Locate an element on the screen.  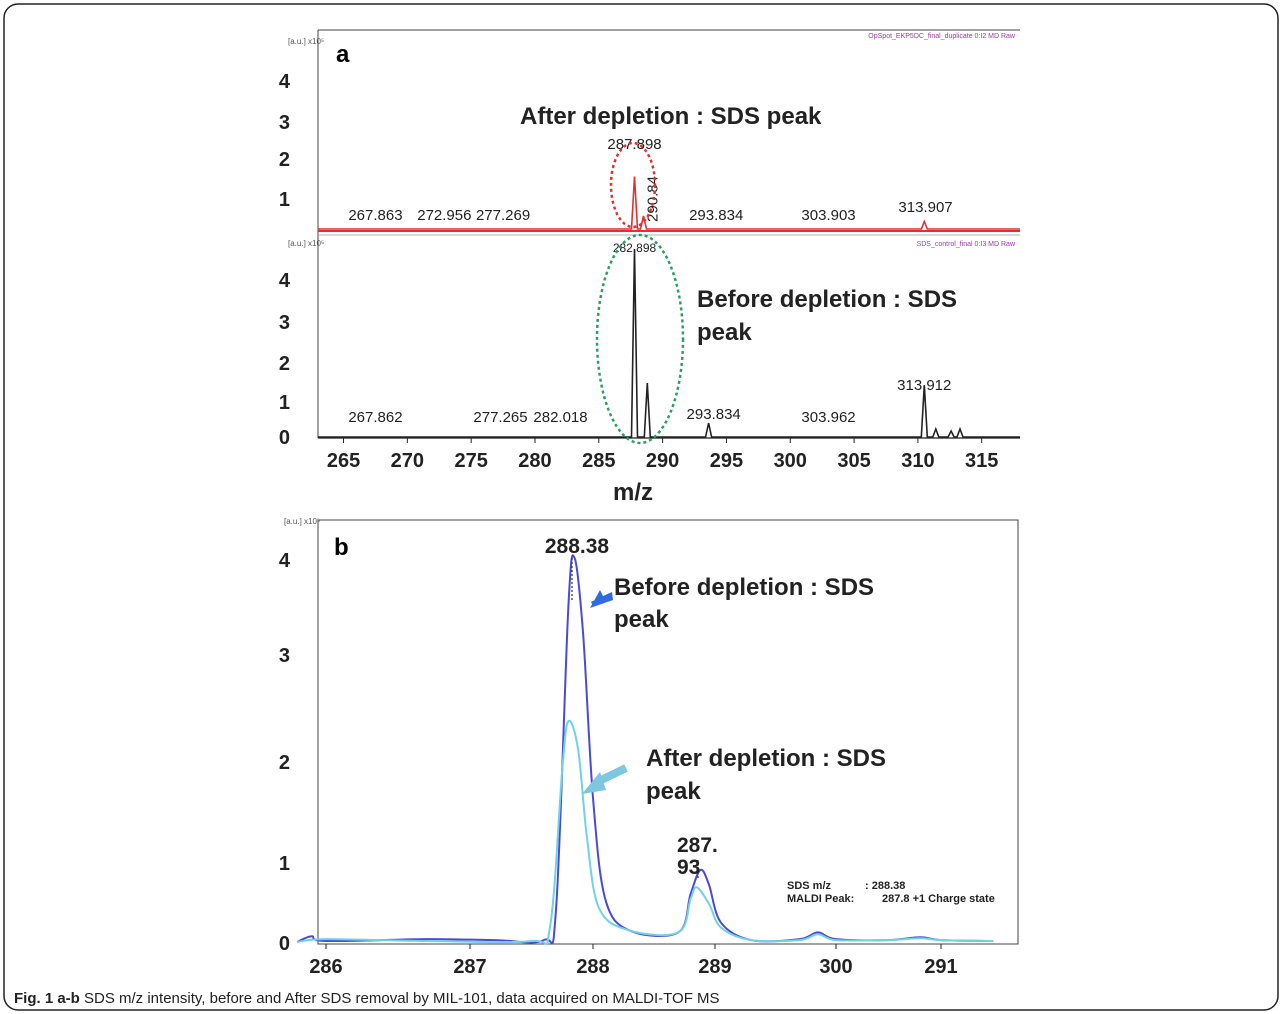
before-y-tick-labels: 4 3 2 1 0 is located at coordinates (285, 359).